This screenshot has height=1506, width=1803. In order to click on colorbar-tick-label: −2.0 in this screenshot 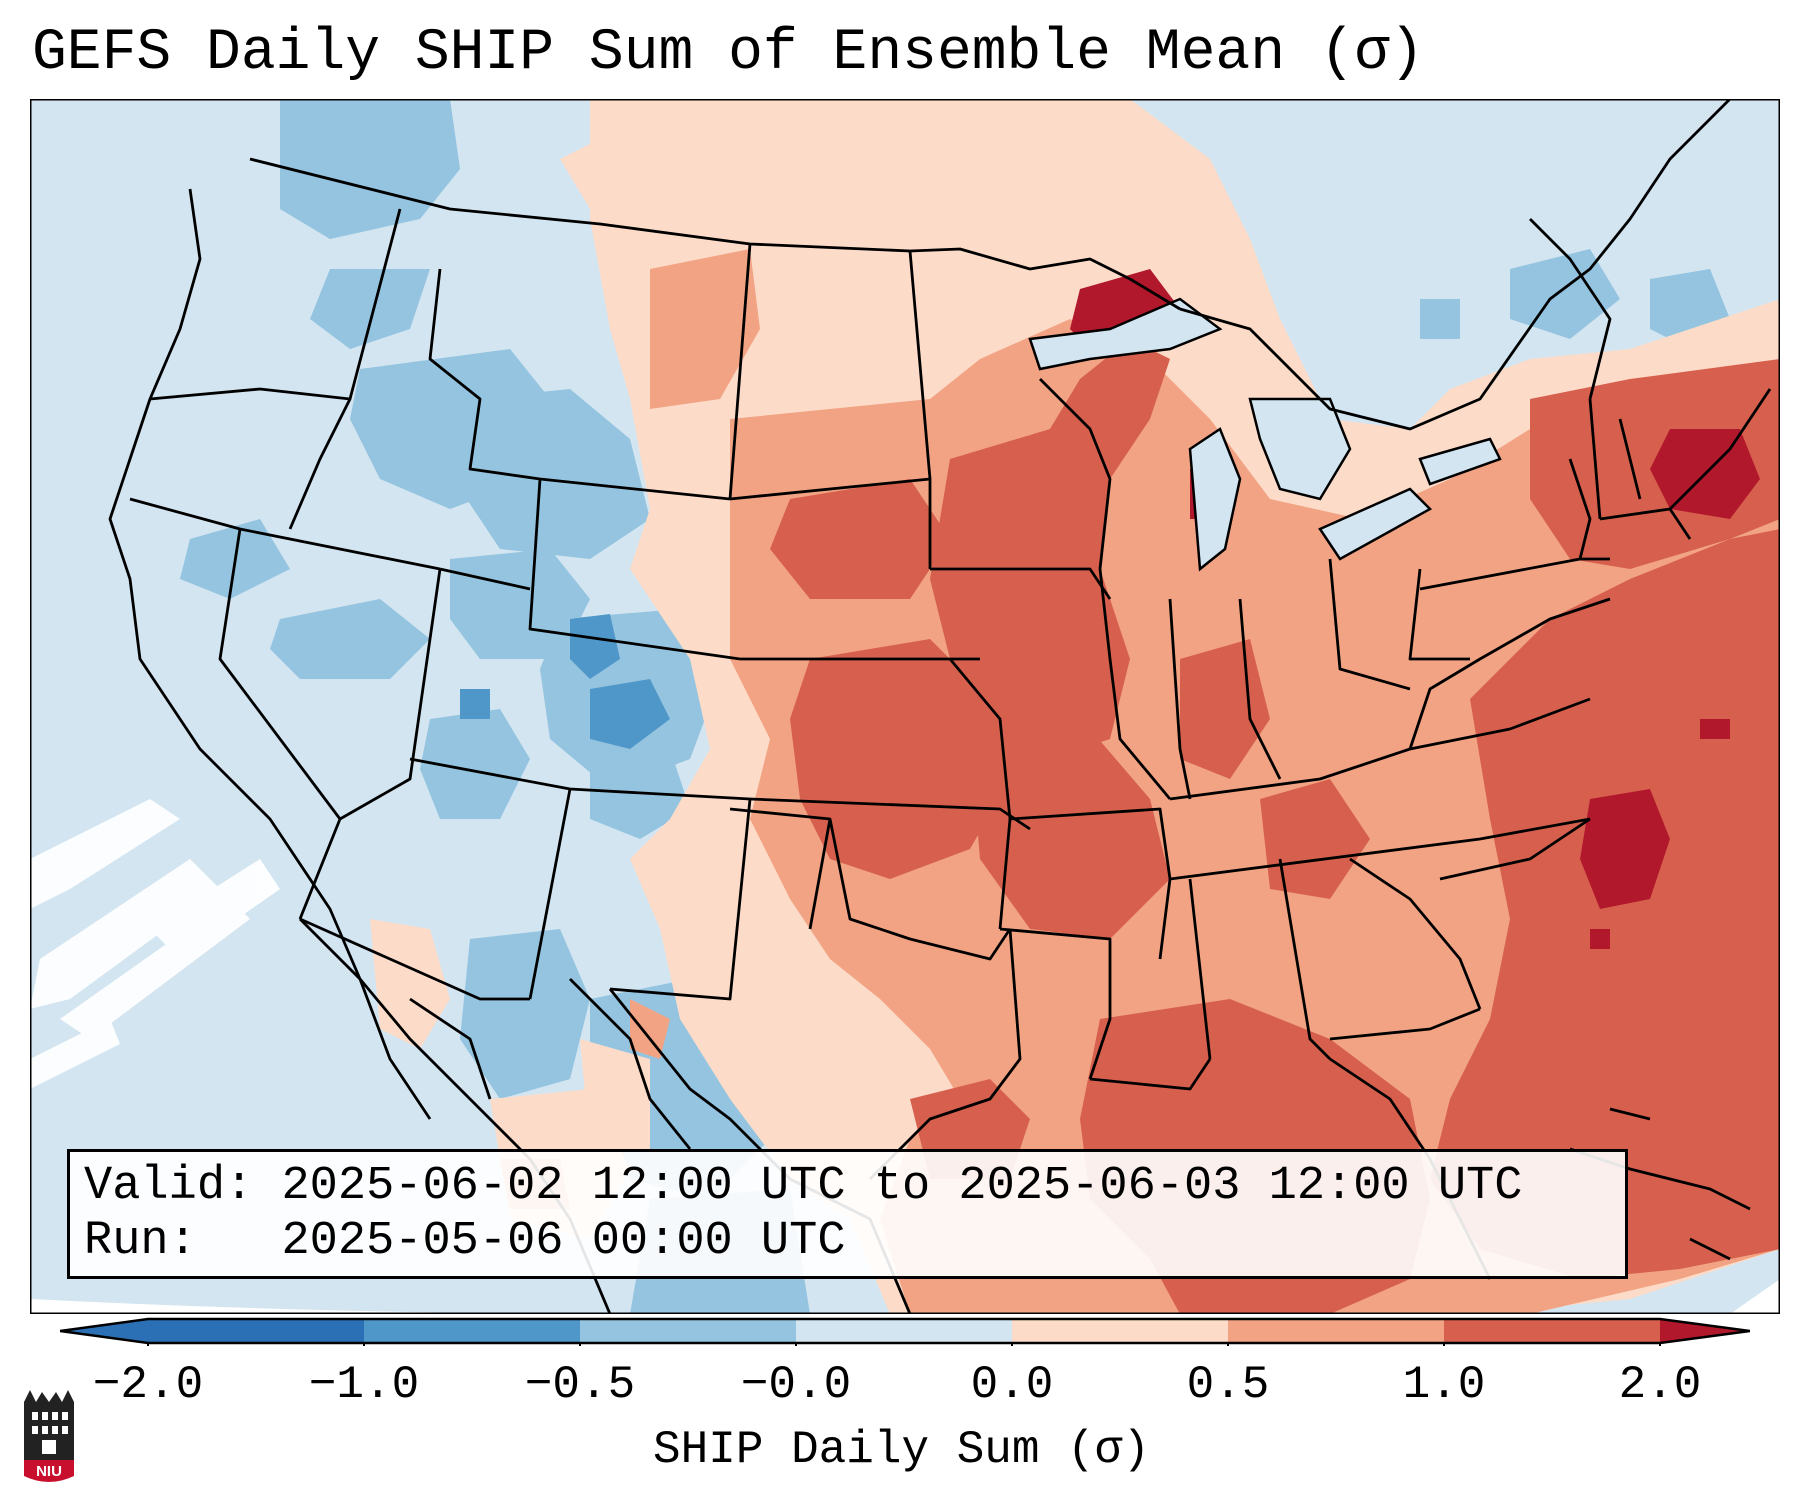, I will do `click(148, 1385)`.